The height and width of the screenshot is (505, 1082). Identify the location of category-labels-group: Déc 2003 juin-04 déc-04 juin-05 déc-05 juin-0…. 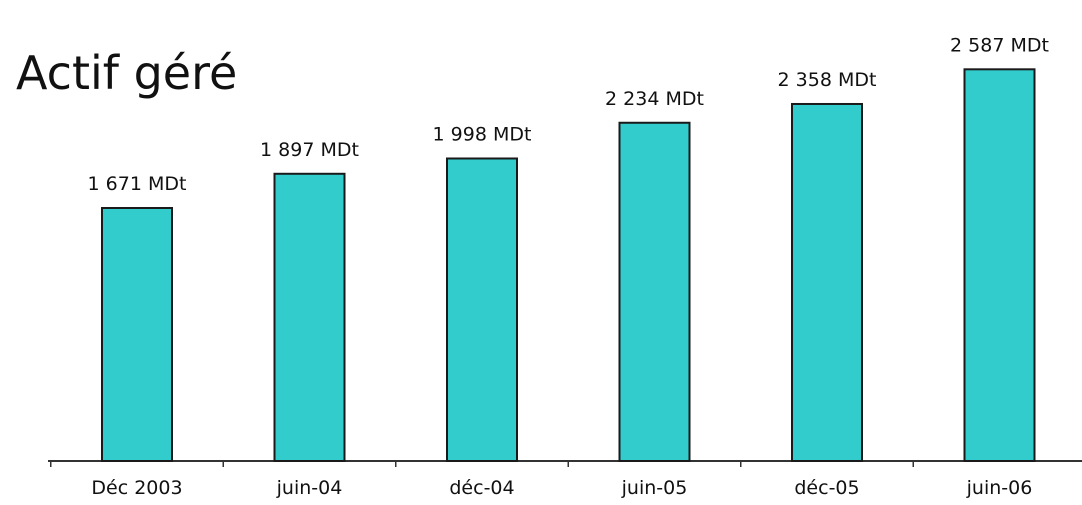
(561, 488).